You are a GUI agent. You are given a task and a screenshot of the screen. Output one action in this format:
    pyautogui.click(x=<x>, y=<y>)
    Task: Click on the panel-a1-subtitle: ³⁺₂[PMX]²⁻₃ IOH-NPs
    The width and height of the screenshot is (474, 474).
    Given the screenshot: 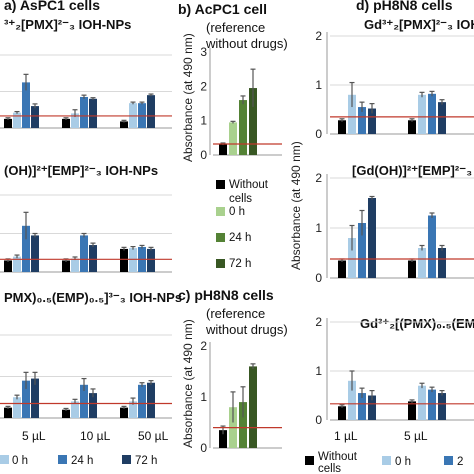 What is the action you would take?
    pyautogui.click(x=67, y=24)
    